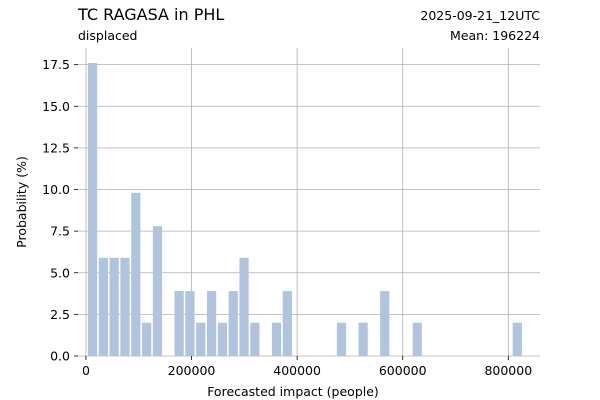  I want to click on forecast-date: 2025-09-21_12UTC, so click(480, 15).